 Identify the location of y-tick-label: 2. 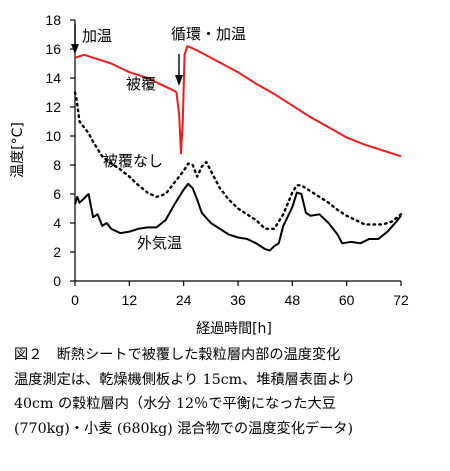
(57, 252).